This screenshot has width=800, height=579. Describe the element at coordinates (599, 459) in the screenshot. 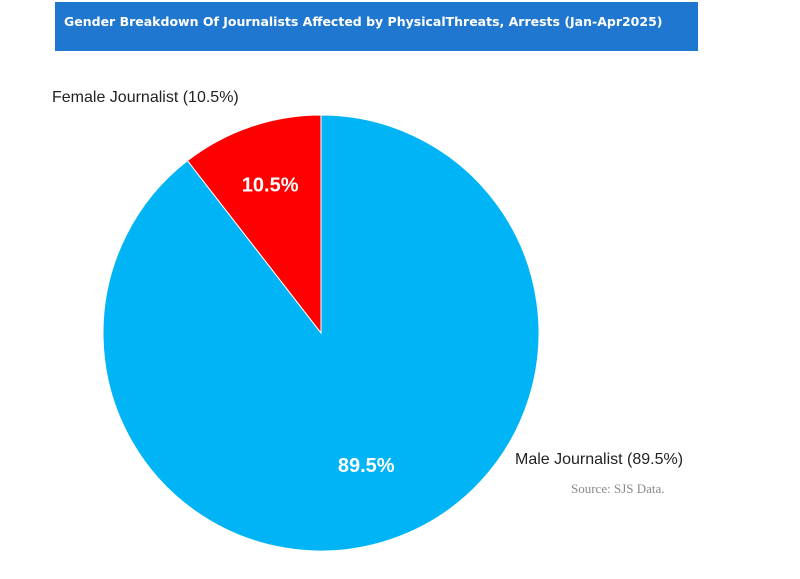

I see `legend-label-male: Male Journalist (89.5%)` at that location.